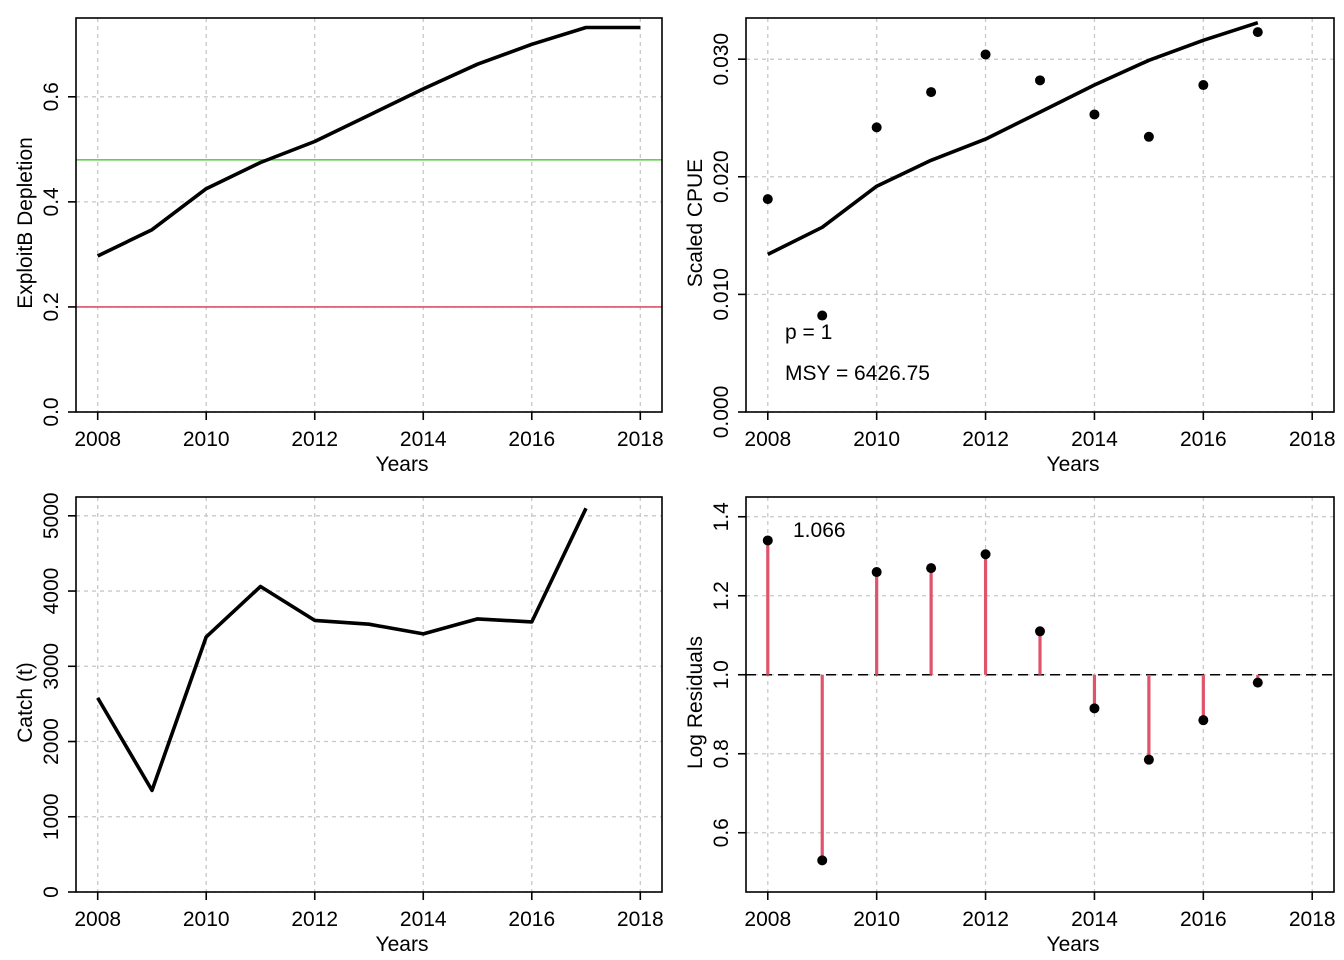  I want to click on y-tick-label: 0.4, so click(51, 202).